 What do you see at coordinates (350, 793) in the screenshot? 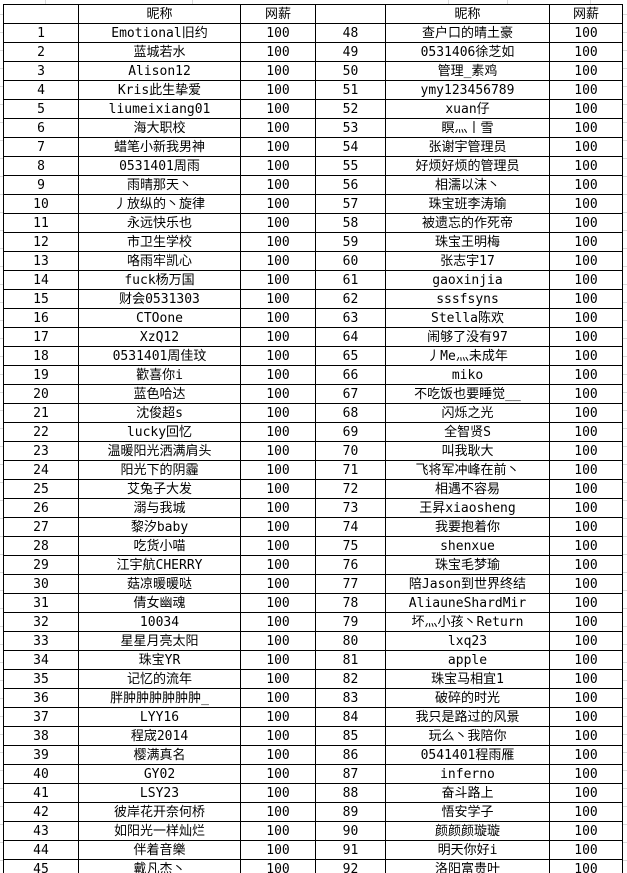
I see `row-number-cell: 88` at bounding box center [350, 793].